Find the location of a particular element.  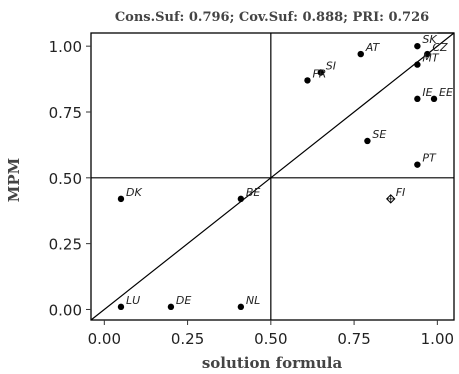

point-de is located at coordinates (171, 307).